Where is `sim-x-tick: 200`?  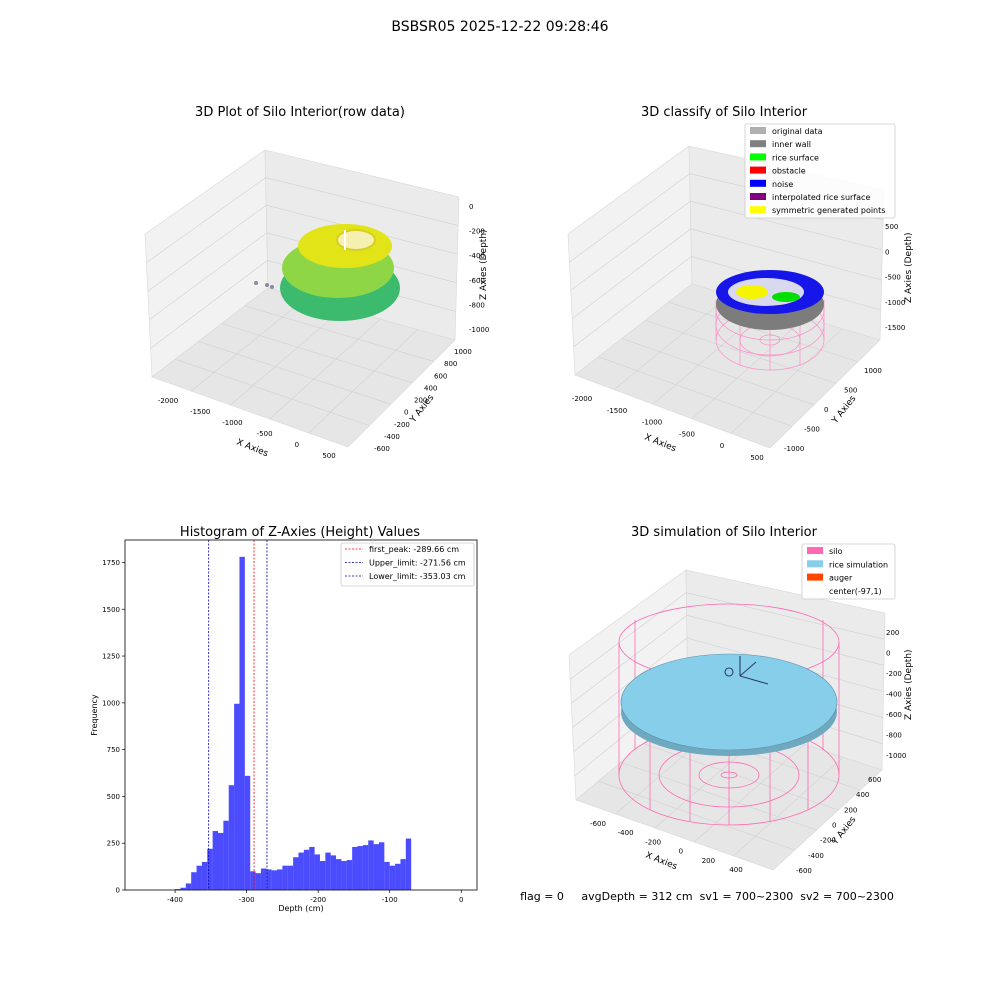 sim-x-tick: 200 is located at coordinates (708, 861).